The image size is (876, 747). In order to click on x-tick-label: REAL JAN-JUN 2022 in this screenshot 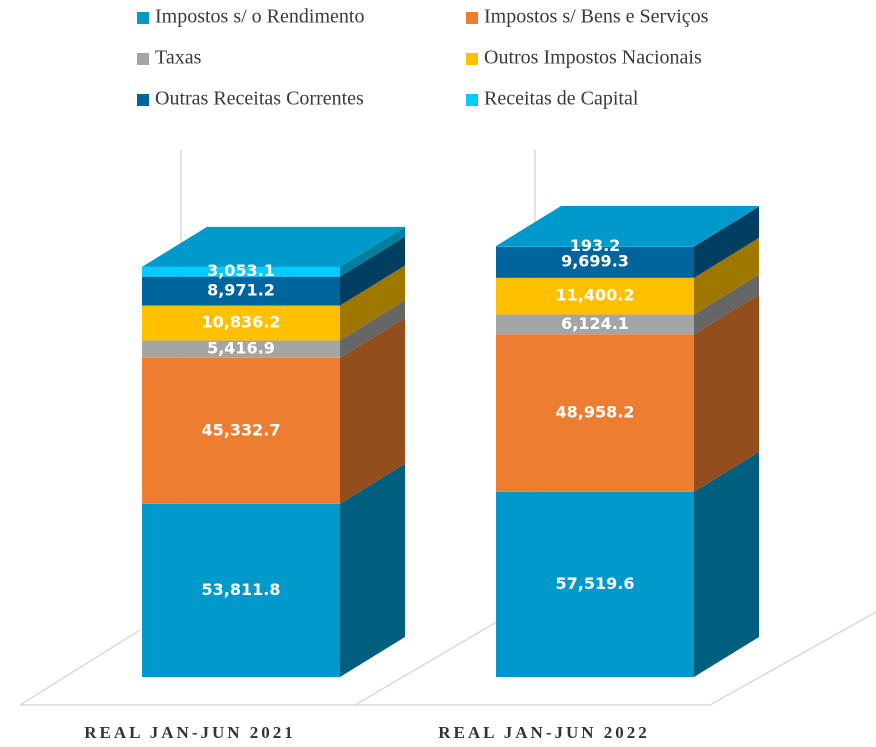, I will do `click(544, 732)`.